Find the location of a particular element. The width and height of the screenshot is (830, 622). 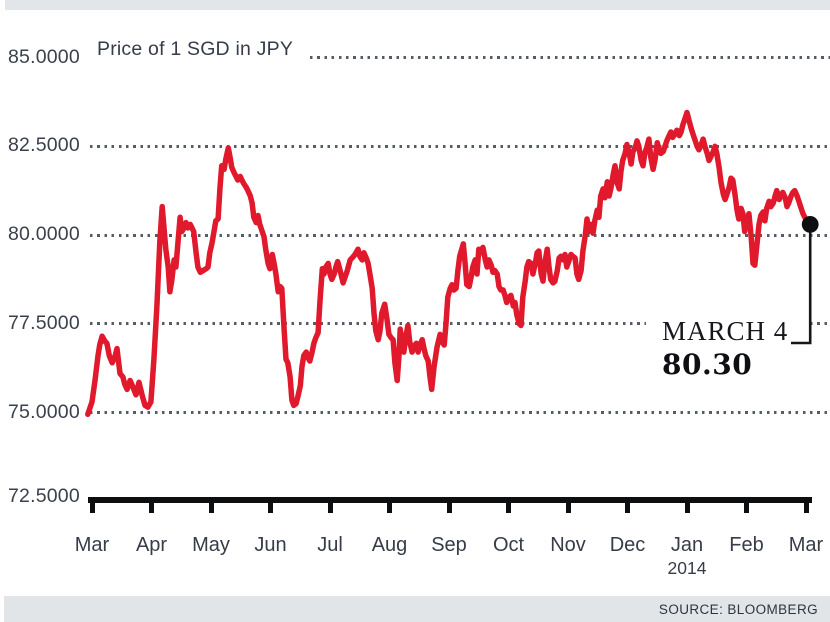

y-axis-label: 82.5000 is located at coordinates (44, 145).